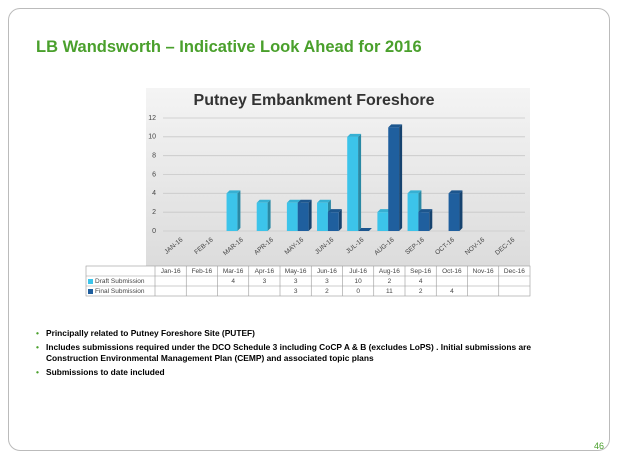 Image resolution: width=620 pixels, height=459 pixels. What do you see at coordinates (452, 271) in the screenshot?
I see `table-header: Oct-16` at bounding box center [452, 271].